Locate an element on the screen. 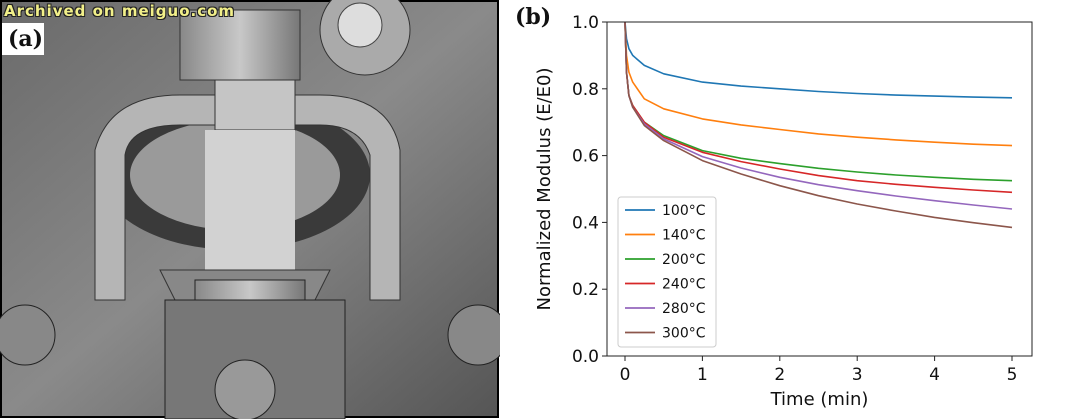 The height and width of the screenshot is (419, 1080). x-tick-label: 1 is located at coordinates (702, 375).